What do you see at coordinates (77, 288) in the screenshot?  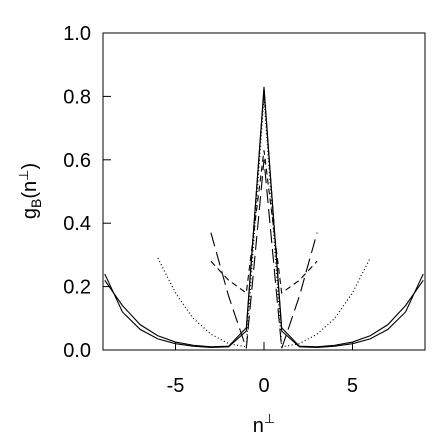 I see `y-tick-label: 0.2` at bounding box center [77, 288].